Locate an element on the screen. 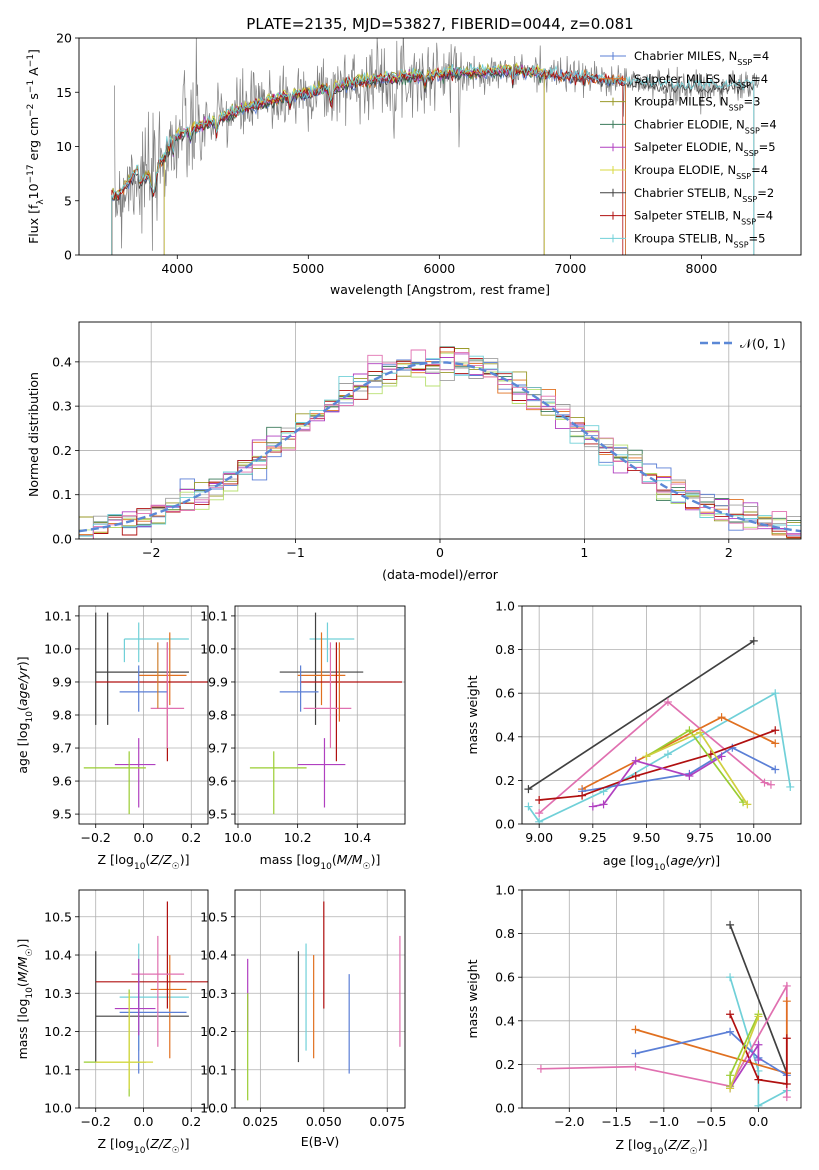  weight_vs_Z-xtick-label: −2.0 is located at coordinates (569, 1121).